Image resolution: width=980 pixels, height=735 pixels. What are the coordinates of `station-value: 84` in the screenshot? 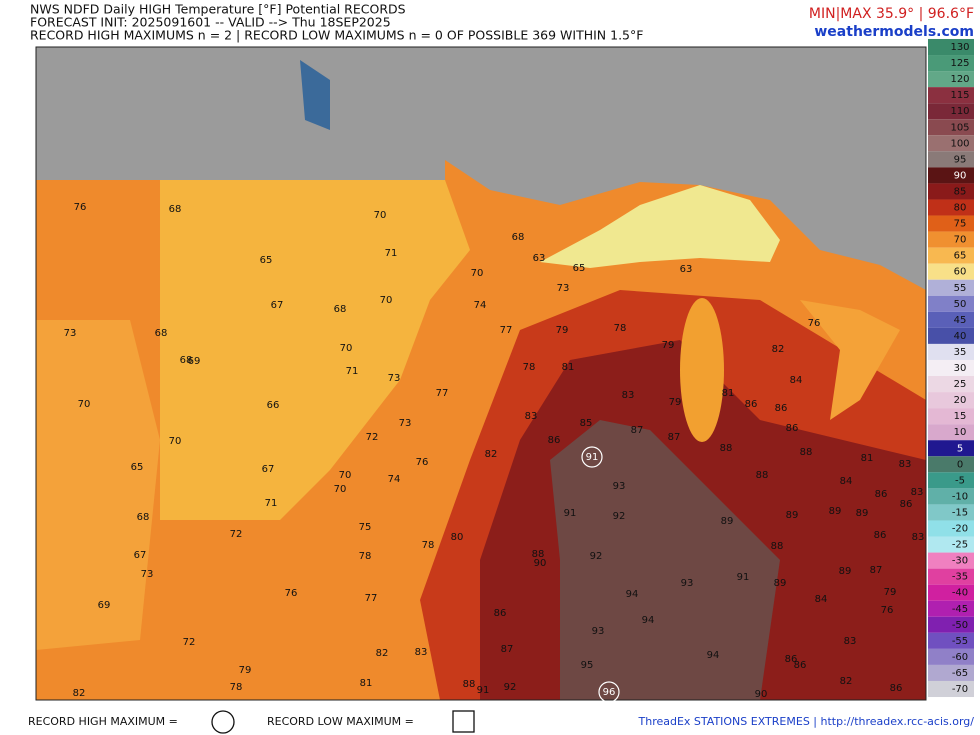 It's located at (821, 599).